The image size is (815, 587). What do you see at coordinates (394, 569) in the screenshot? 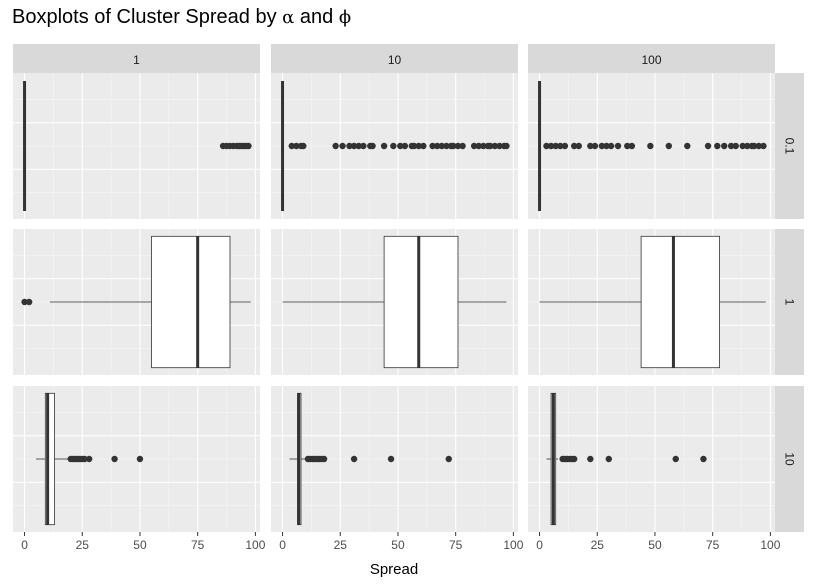
I see `x-axis-title: Spread` at bounding box center [394, 569].